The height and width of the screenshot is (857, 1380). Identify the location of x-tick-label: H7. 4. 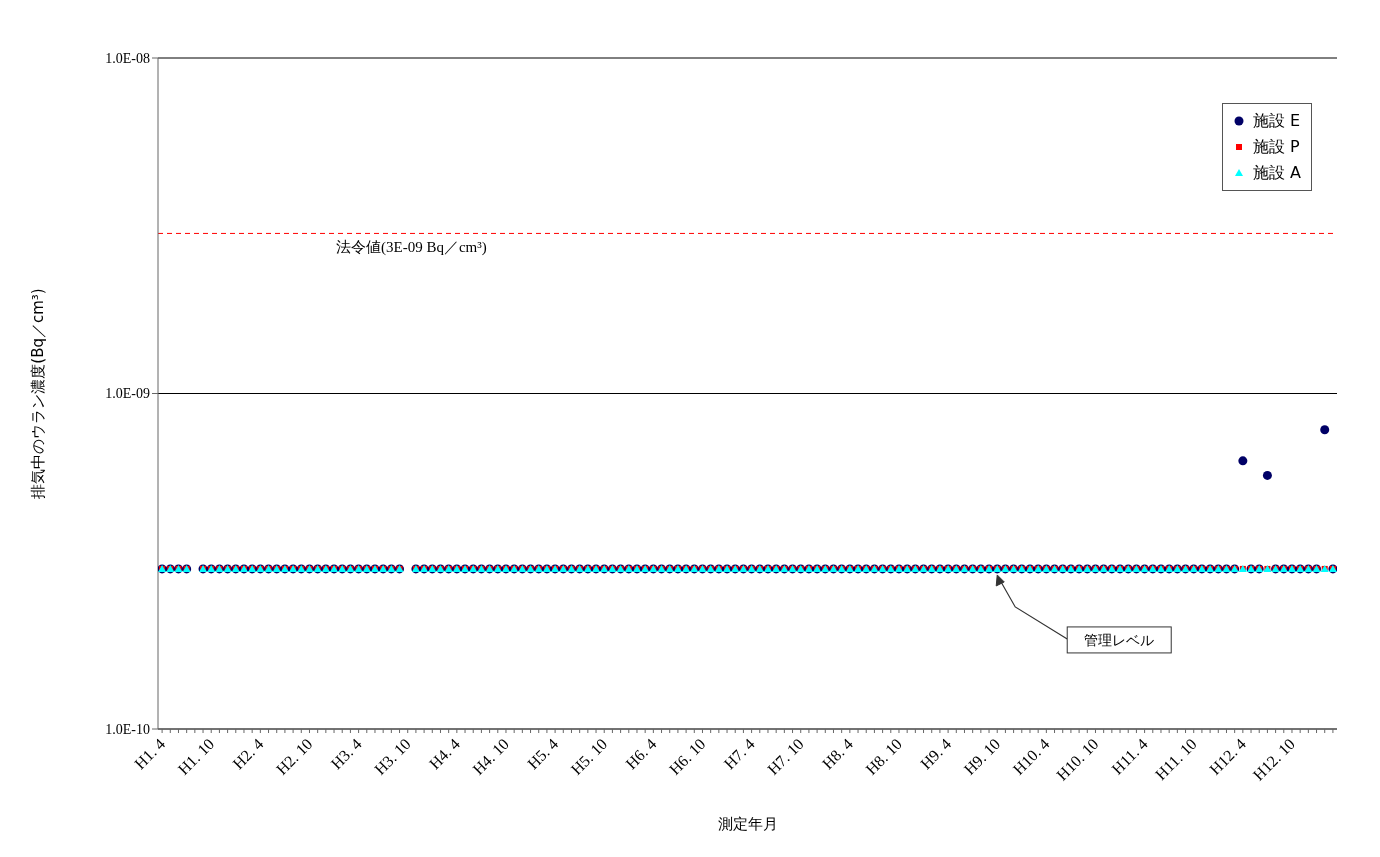
(739, 754).